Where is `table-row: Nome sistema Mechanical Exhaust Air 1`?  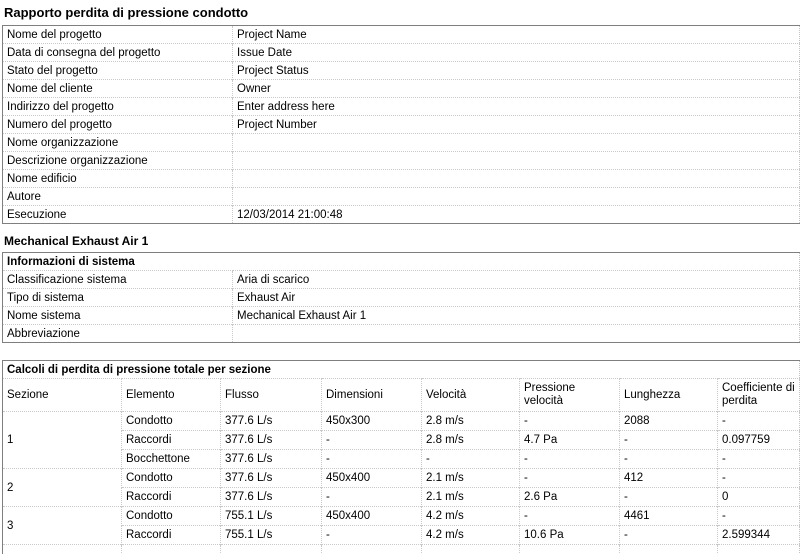
table-row: Nome sistema Mechanical Exhaust Air 1 is located at coordinates (401, 315).